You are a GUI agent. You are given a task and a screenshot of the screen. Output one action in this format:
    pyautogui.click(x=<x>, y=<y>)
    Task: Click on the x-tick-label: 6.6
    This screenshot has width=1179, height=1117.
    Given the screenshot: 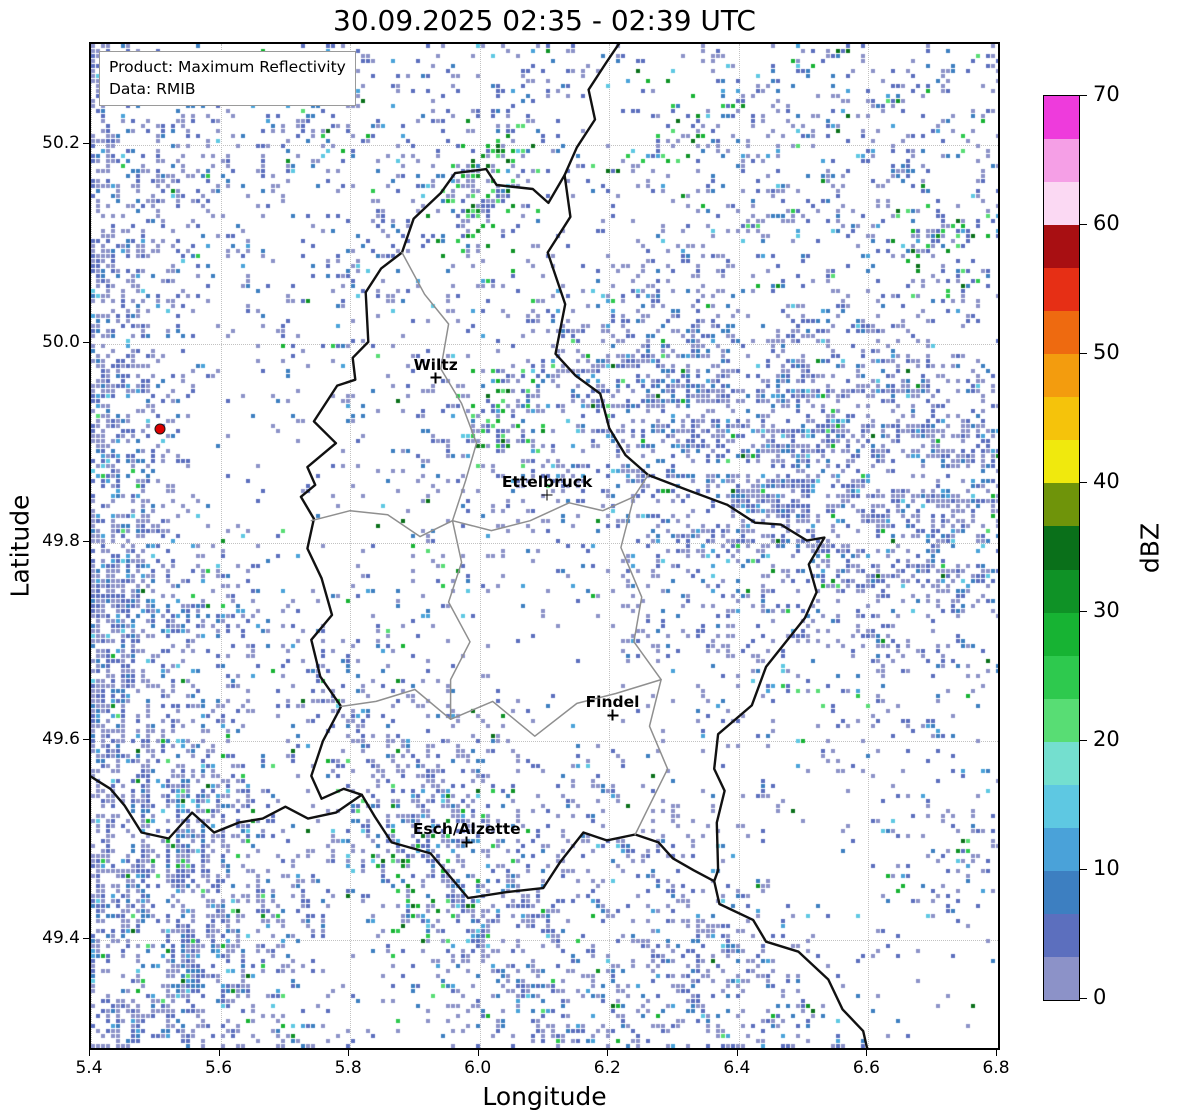 What is the action you would take?
    pyautogui.click(x=866, y=1068)
    